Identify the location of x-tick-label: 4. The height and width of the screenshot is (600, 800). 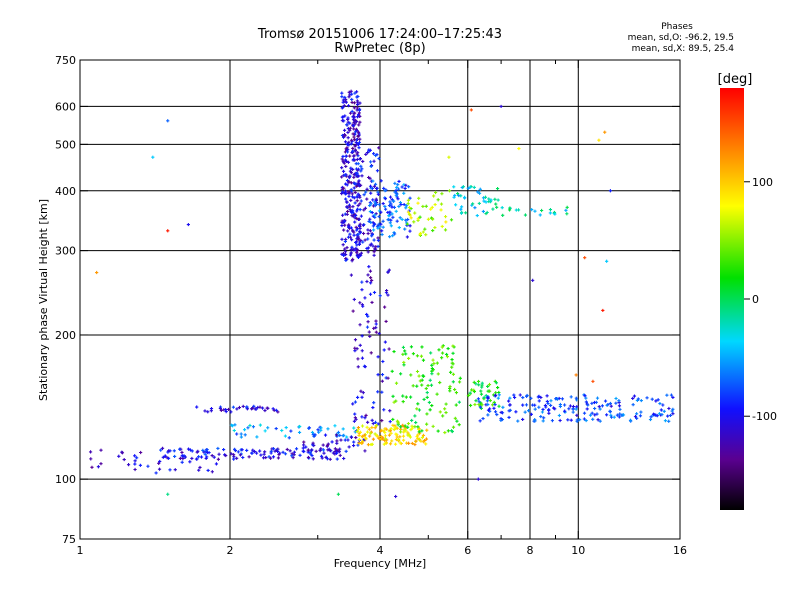
(380, 550).